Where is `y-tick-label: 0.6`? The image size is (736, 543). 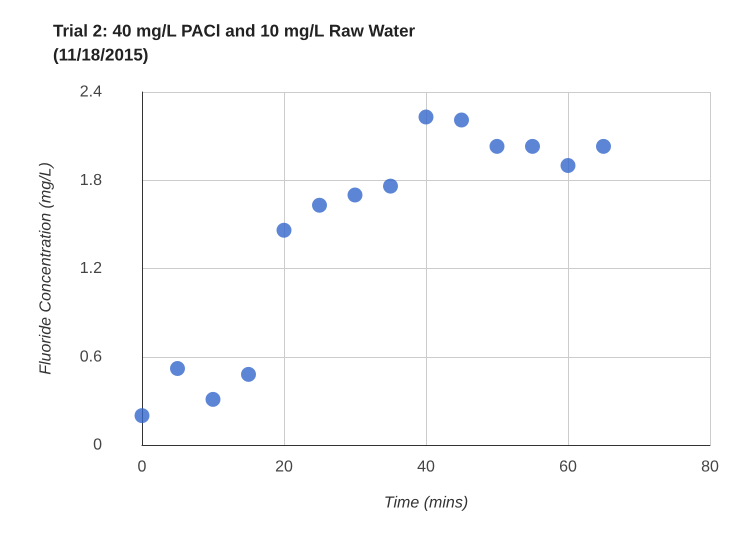 y-tick-label: 0.6 is located at coordinates (91, 357).